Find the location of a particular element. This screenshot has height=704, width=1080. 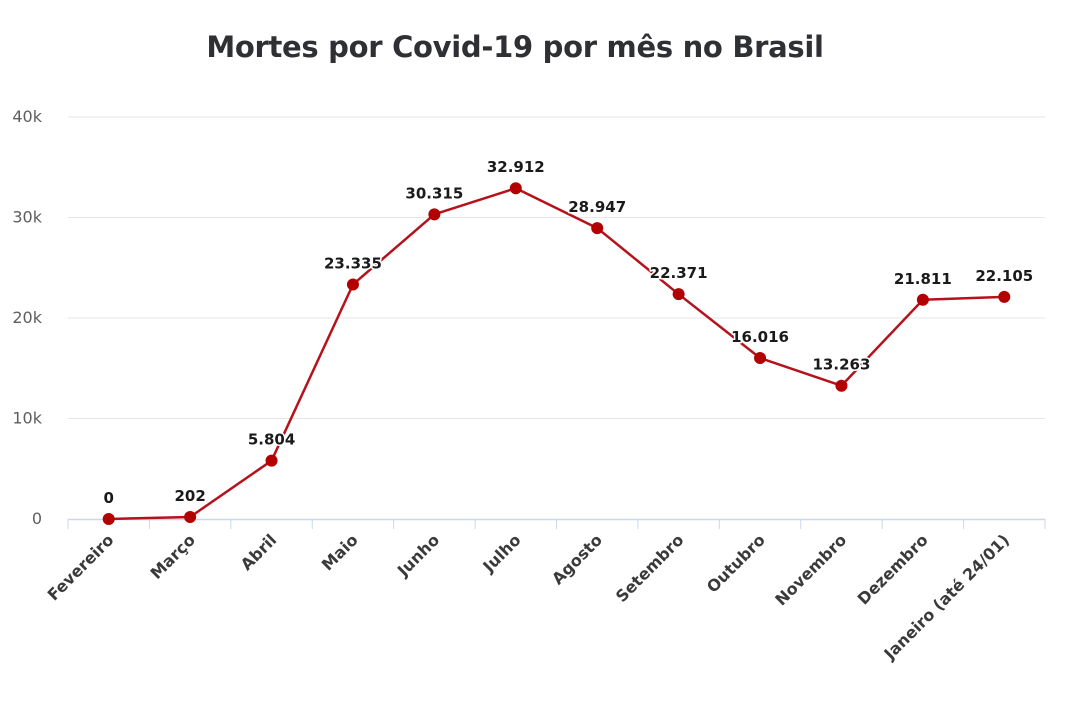

x-tick-label: Novembro is located at coordinates (810, 569).